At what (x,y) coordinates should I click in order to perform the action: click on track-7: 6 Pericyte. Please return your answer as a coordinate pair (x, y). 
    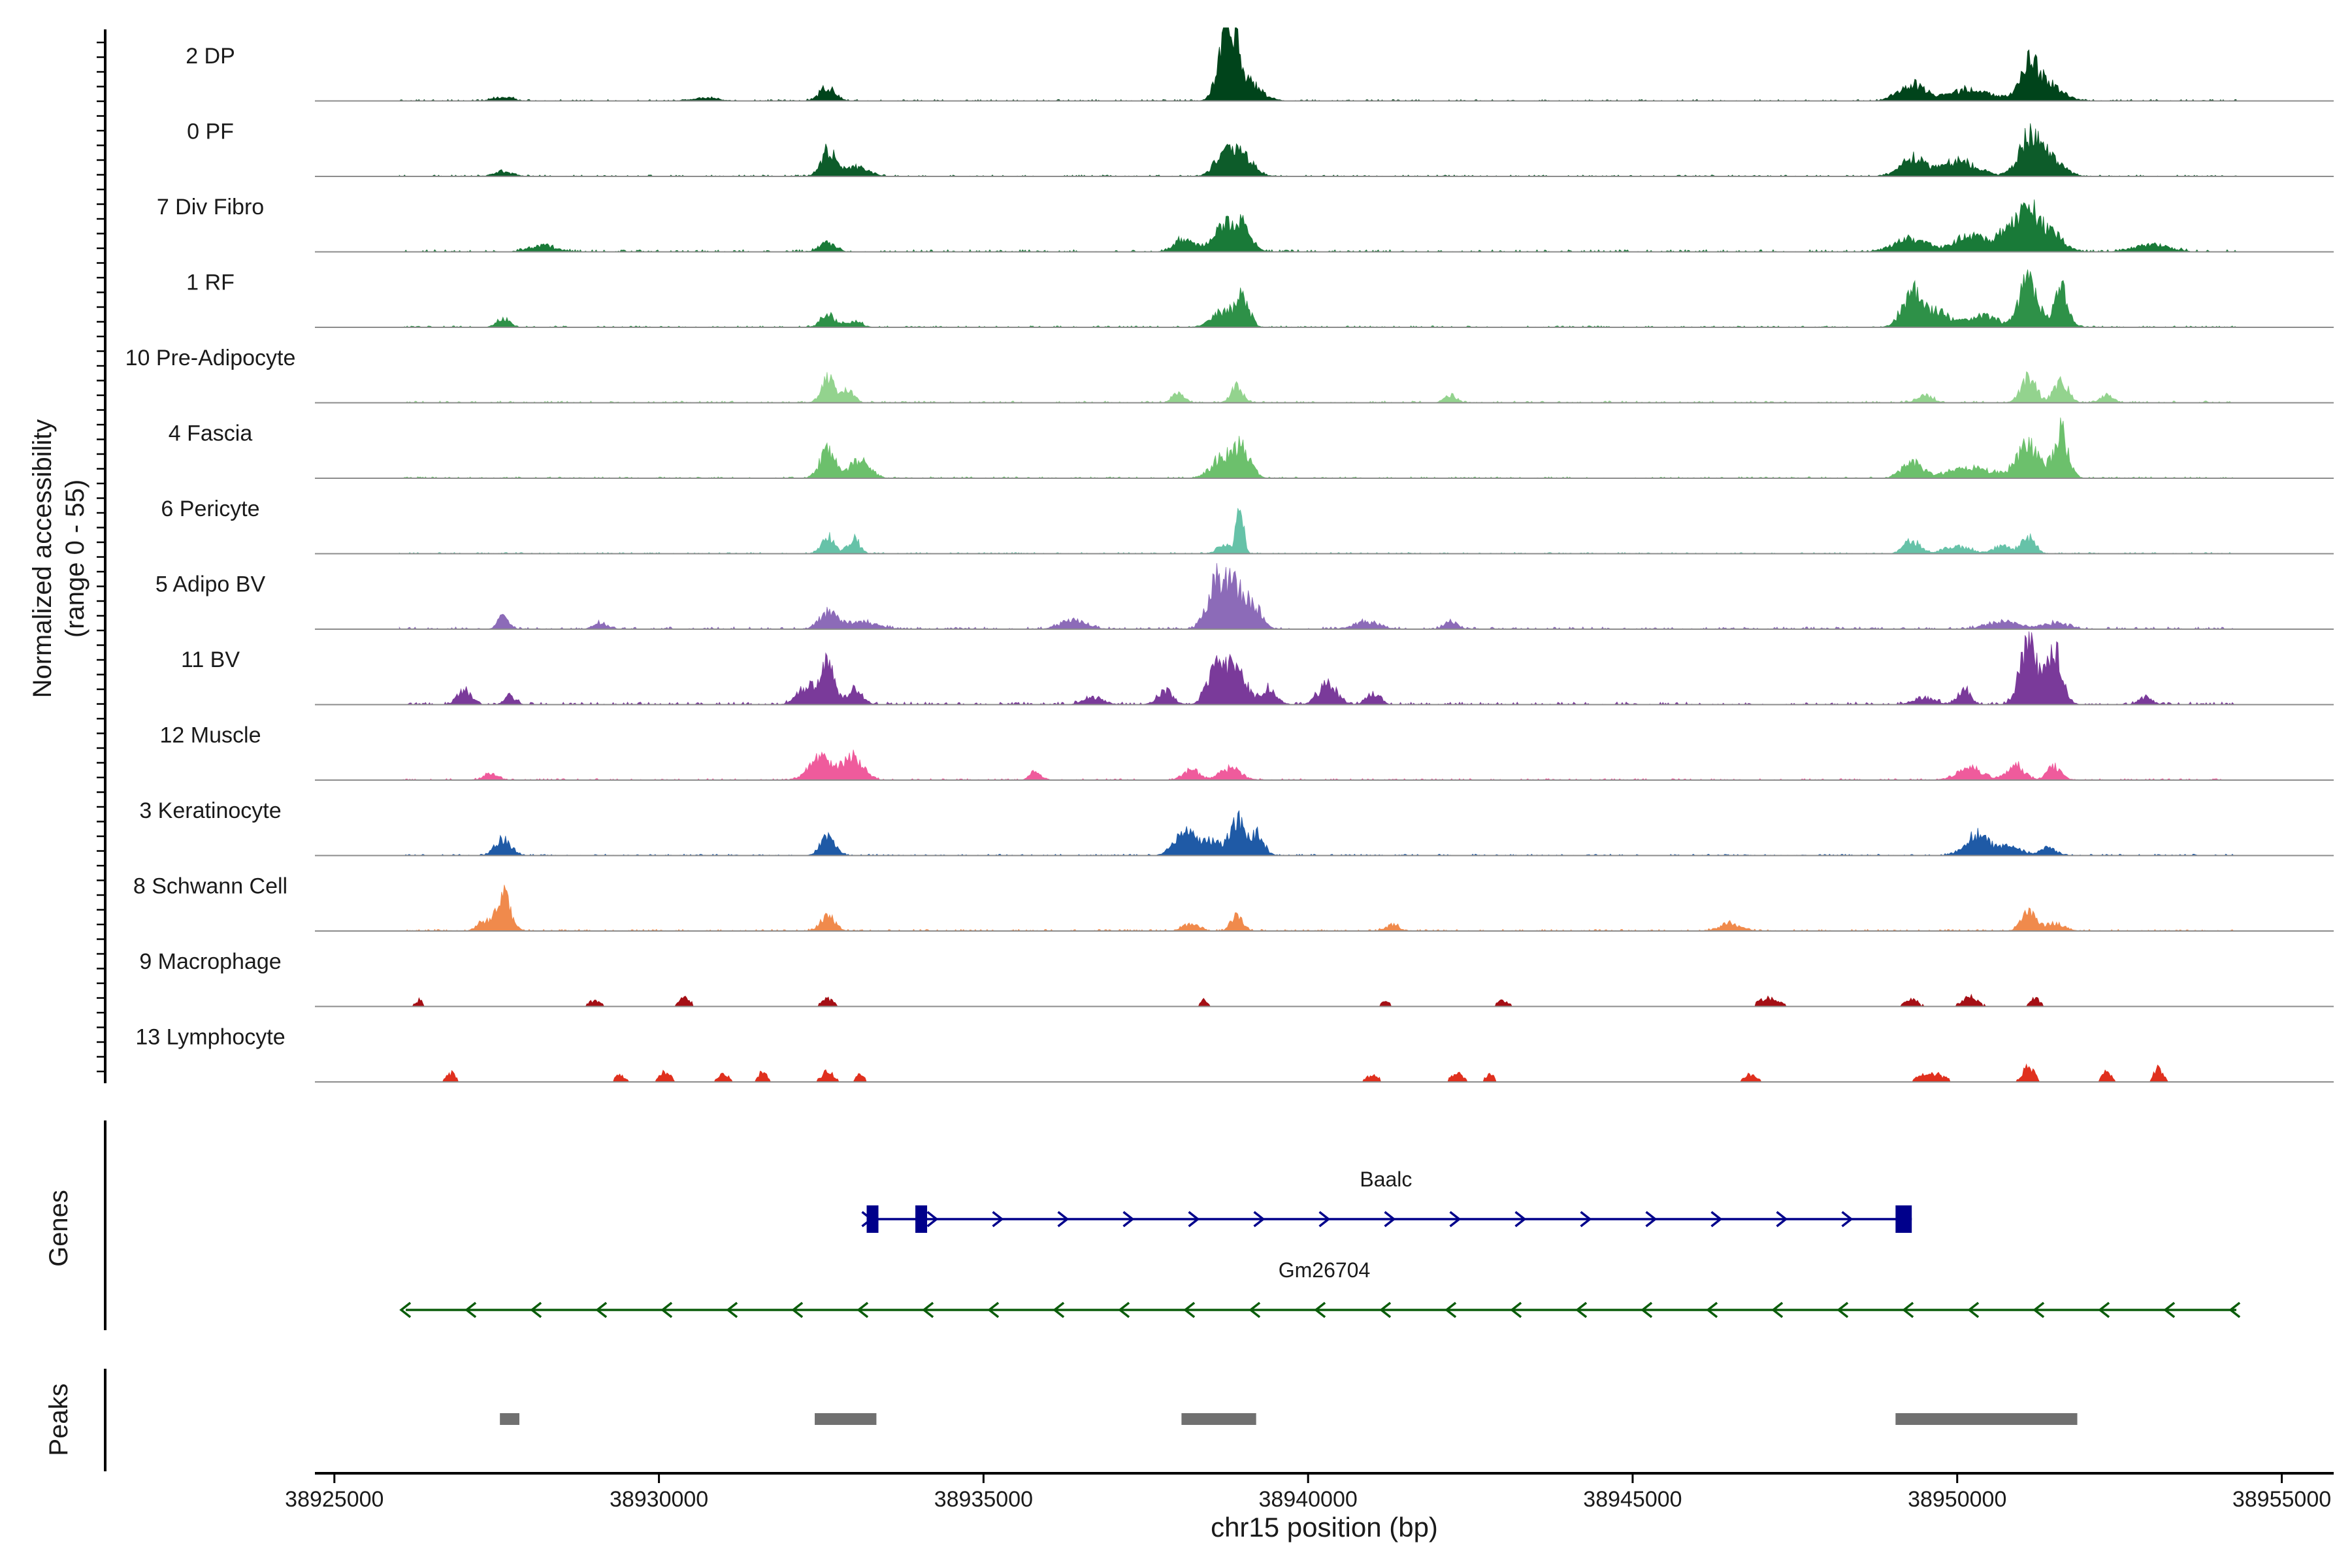
    Looking at the image, I should click on (1247, 526).